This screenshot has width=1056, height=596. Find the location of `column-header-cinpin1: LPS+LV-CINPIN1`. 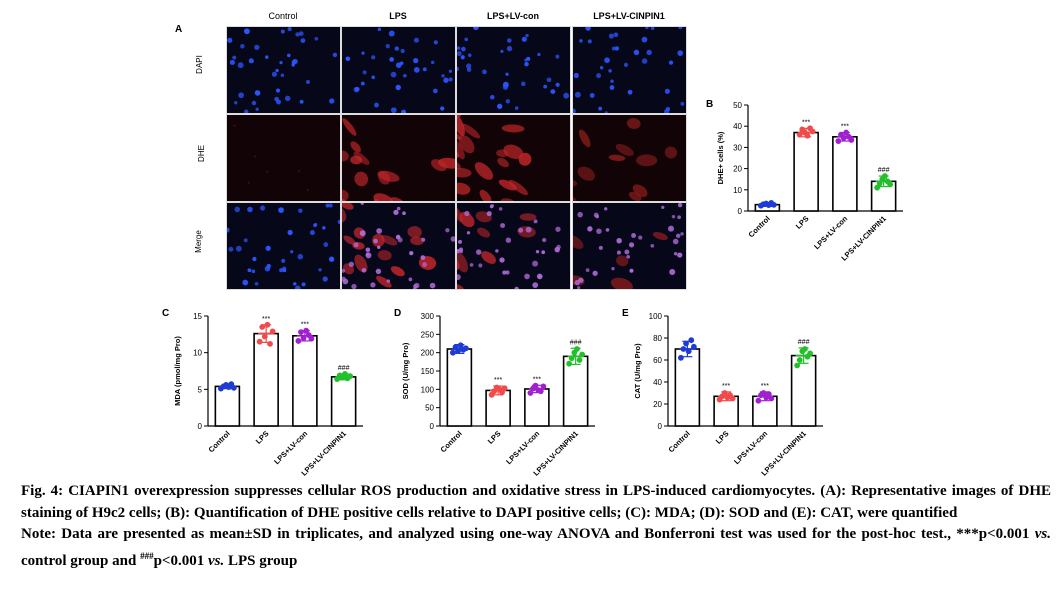

column-header-cinpin1: LPS+LV-CINPIN1 is located at coordinates (629, 16).